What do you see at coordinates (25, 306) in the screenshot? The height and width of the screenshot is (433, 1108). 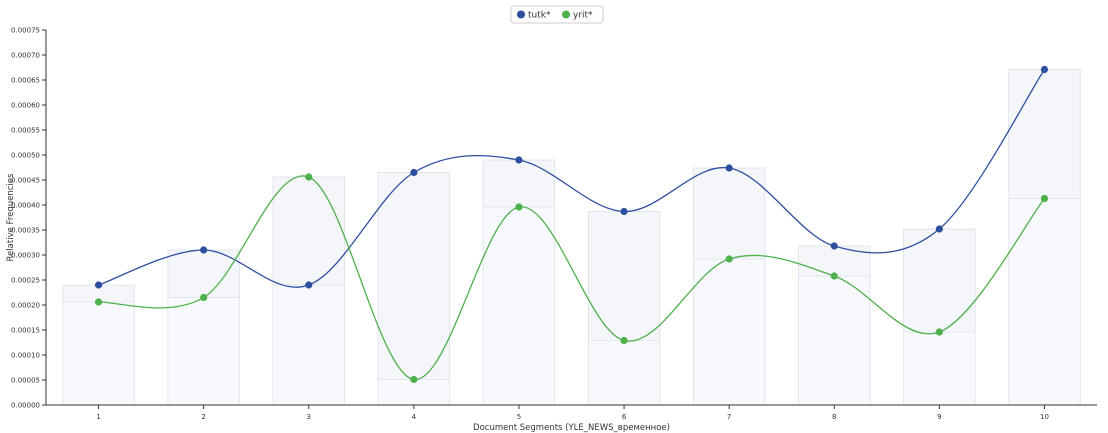 I see `y-tick-label: 0.00020` at bounding box center [25, 306].